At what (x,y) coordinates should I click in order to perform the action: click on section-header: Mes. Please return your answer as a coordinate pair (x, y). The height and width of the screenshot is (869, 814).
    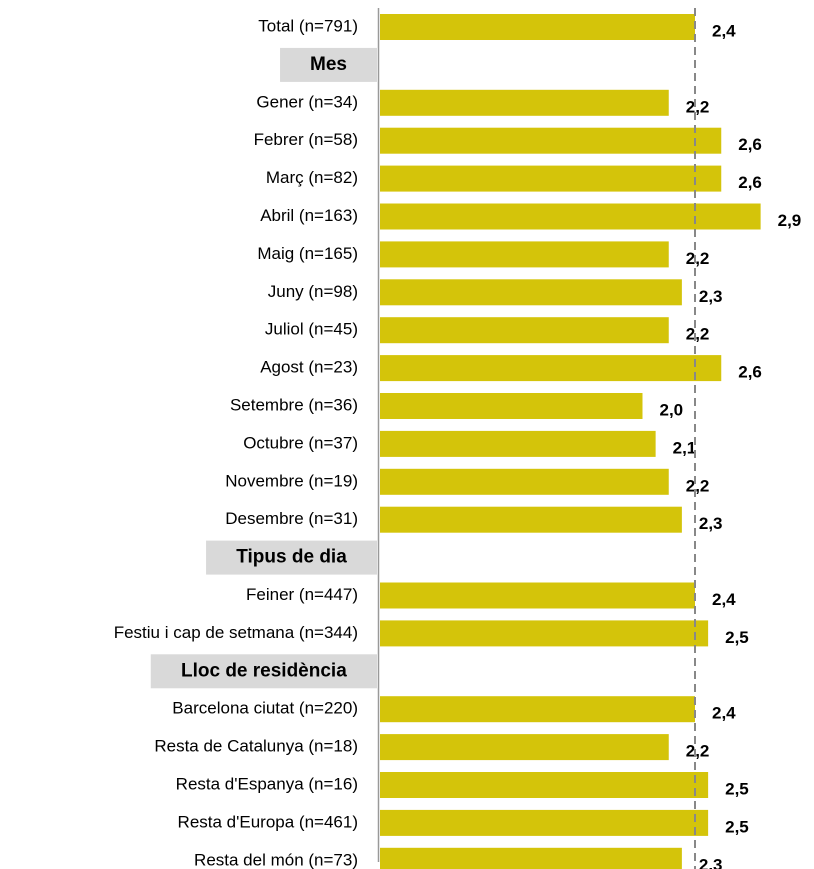
    Looking at the image, I should click on (328, 64).